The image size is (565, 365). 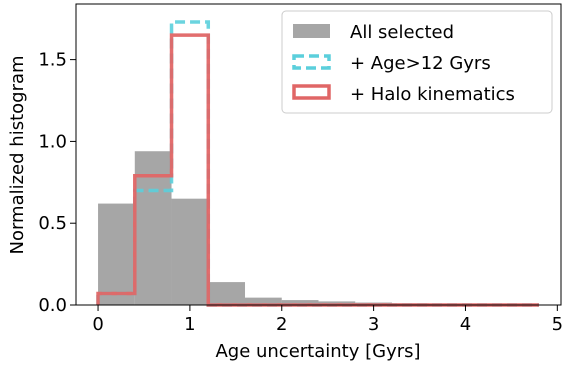 I want to click on x-tick-label: 1, so click(x=189, y=324).